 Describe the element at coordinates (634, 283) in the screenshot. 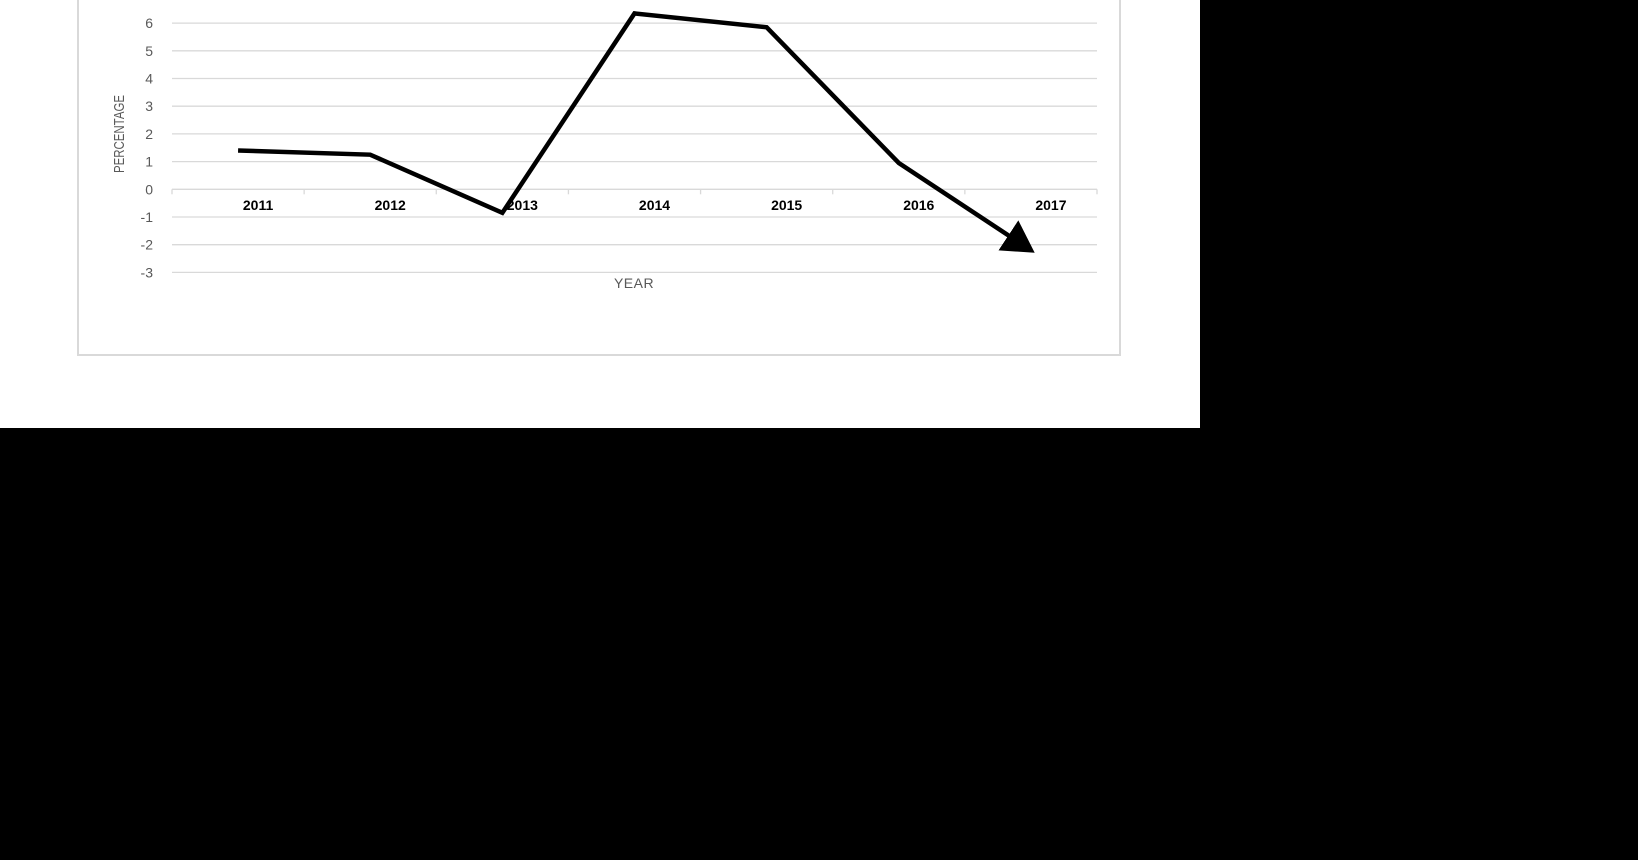

I see `x-axis-label: YEAR` at that location.